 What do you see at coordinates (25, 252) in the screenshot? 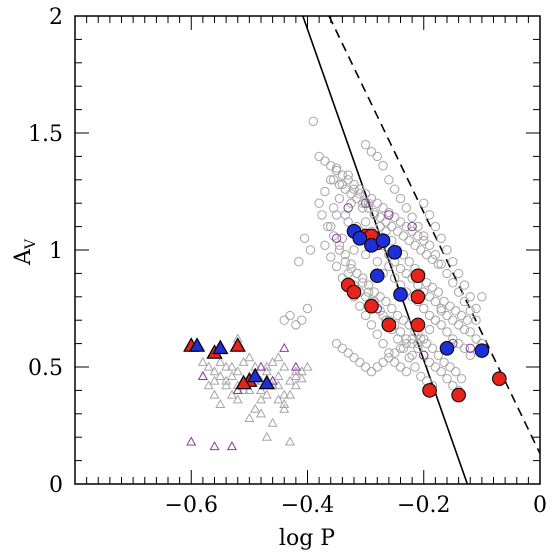
I see `y-axis-title: AV` at bounding box center [25, 252].